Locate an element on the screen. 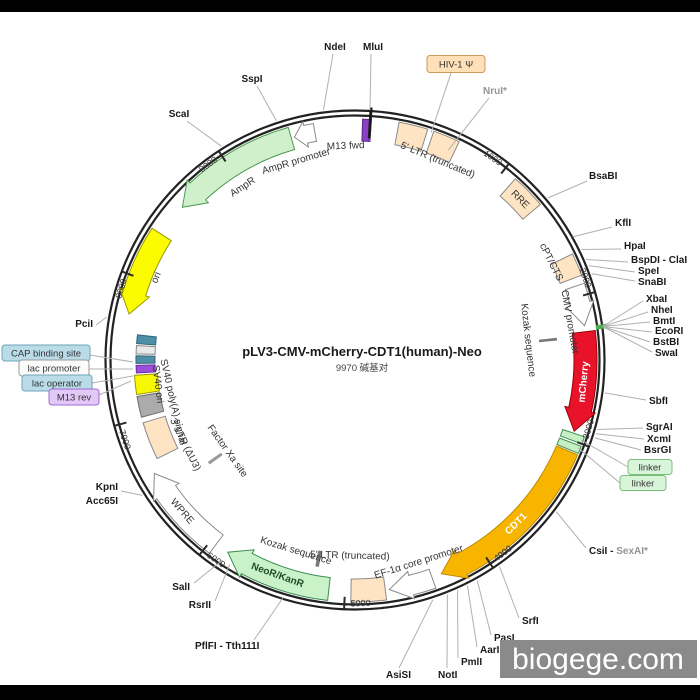 The width and height of the screenshot is (700, 700). scale-label-5000: 5000 is located at coordinates (360, 603).